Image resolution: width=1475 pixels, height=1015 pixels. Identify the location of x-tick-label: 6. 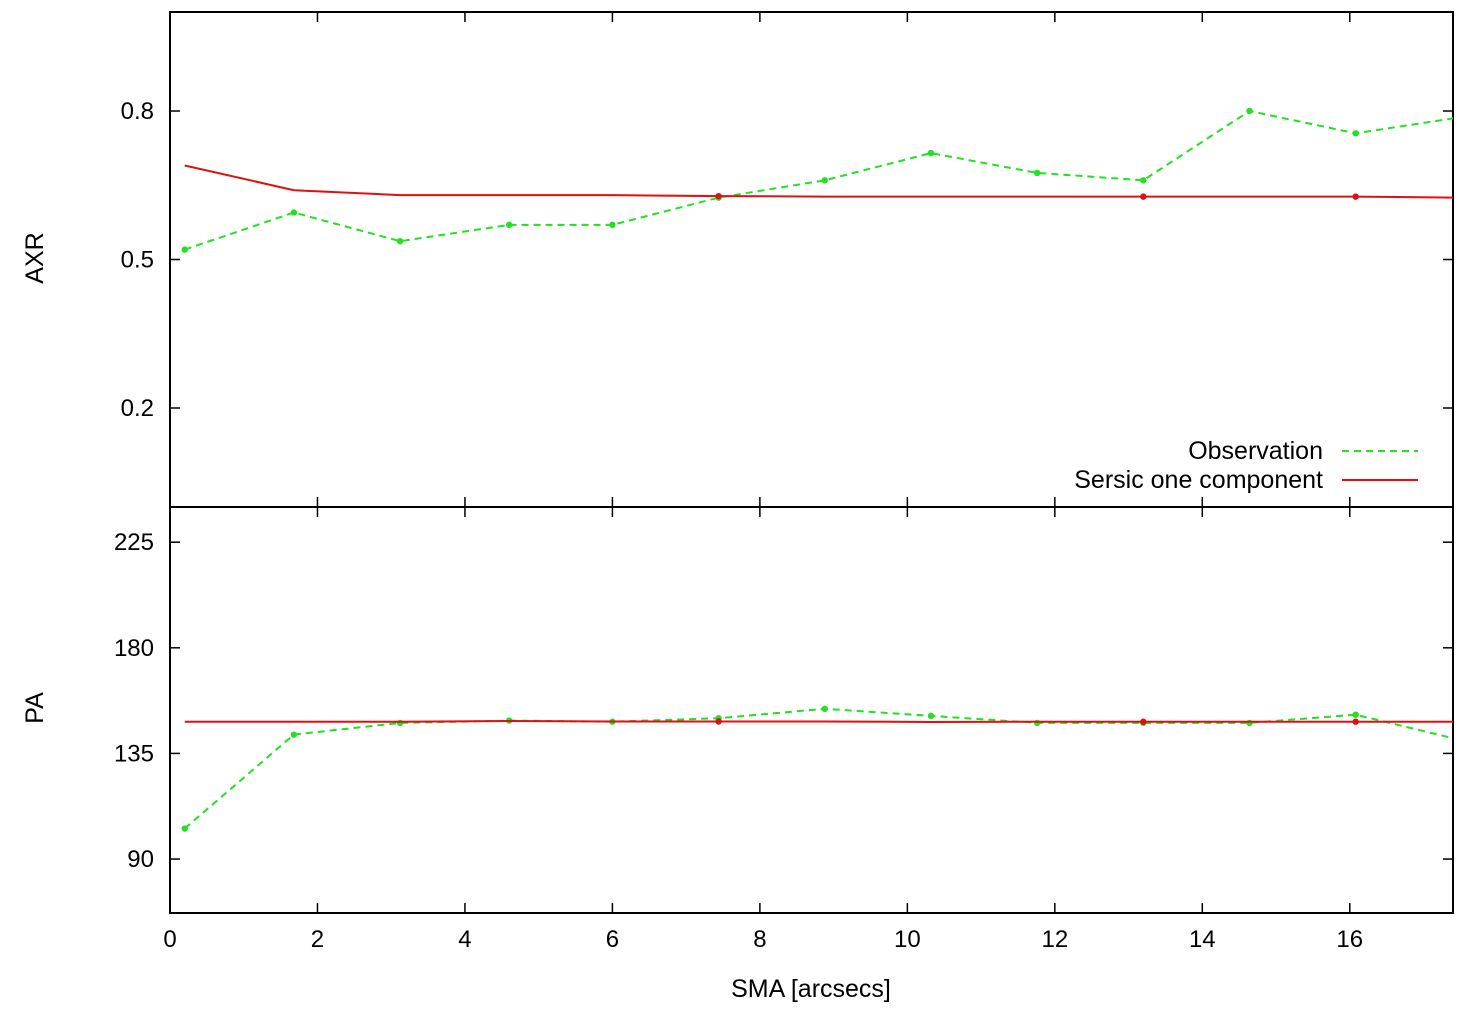
(612, 939).